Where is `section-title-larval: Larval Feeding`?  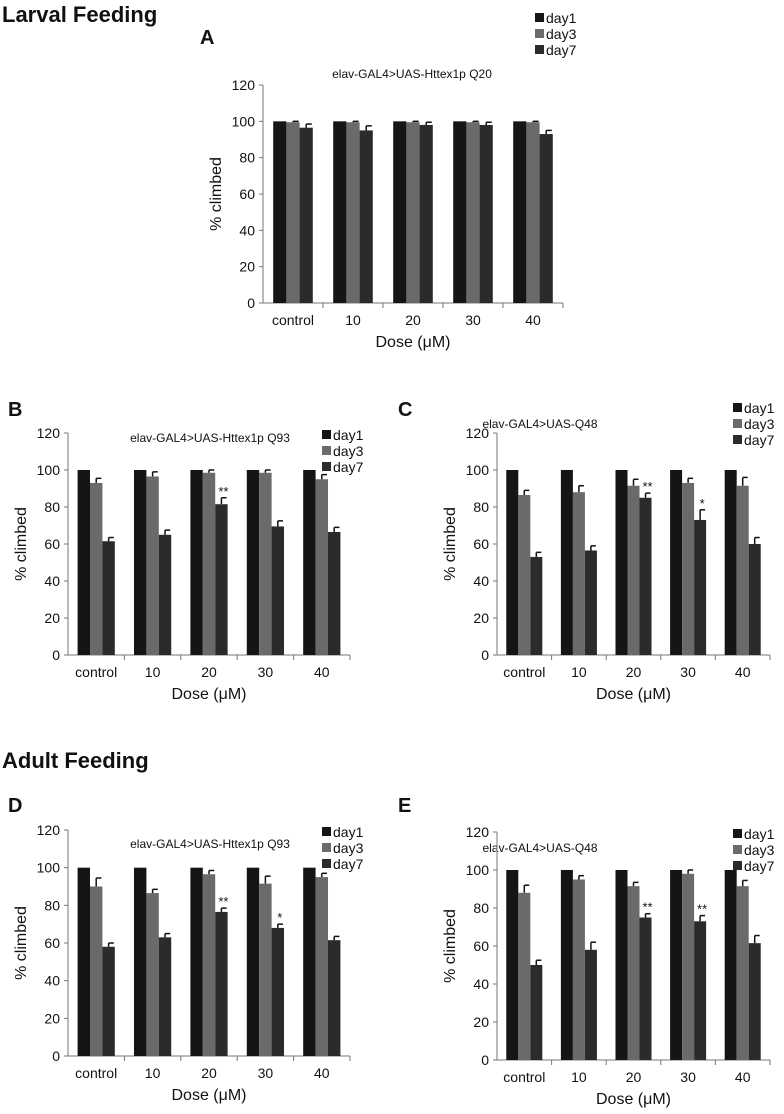
section-title-larval: Larval Feeding is located at coordinates (80, 14).